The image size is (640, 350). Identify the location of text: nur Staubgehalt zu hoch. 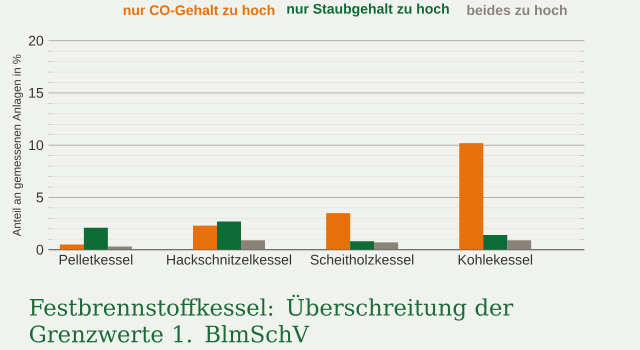
(368, 10).